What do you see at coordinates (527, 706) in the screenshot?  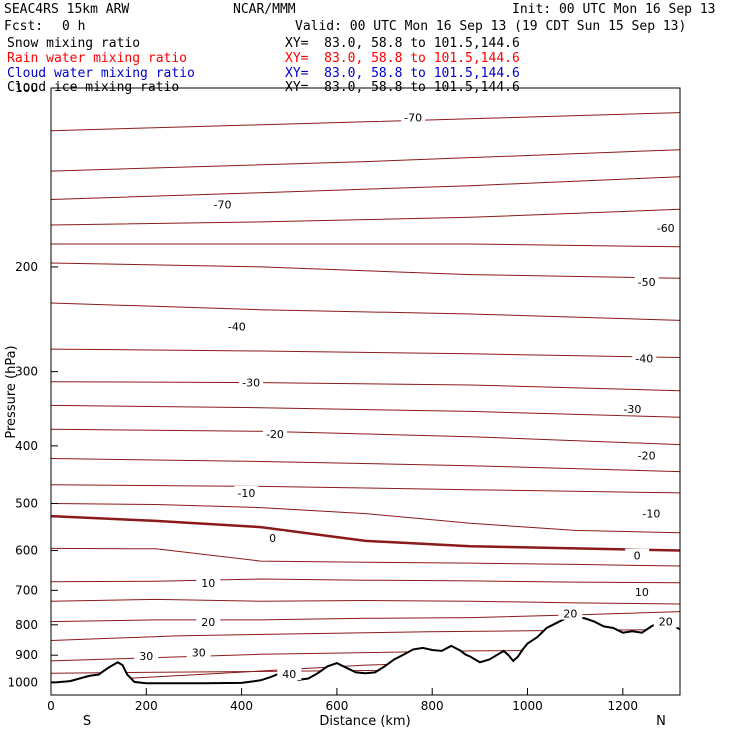 I see `x-tick-label: 1000` at bounding box center [527, 706].